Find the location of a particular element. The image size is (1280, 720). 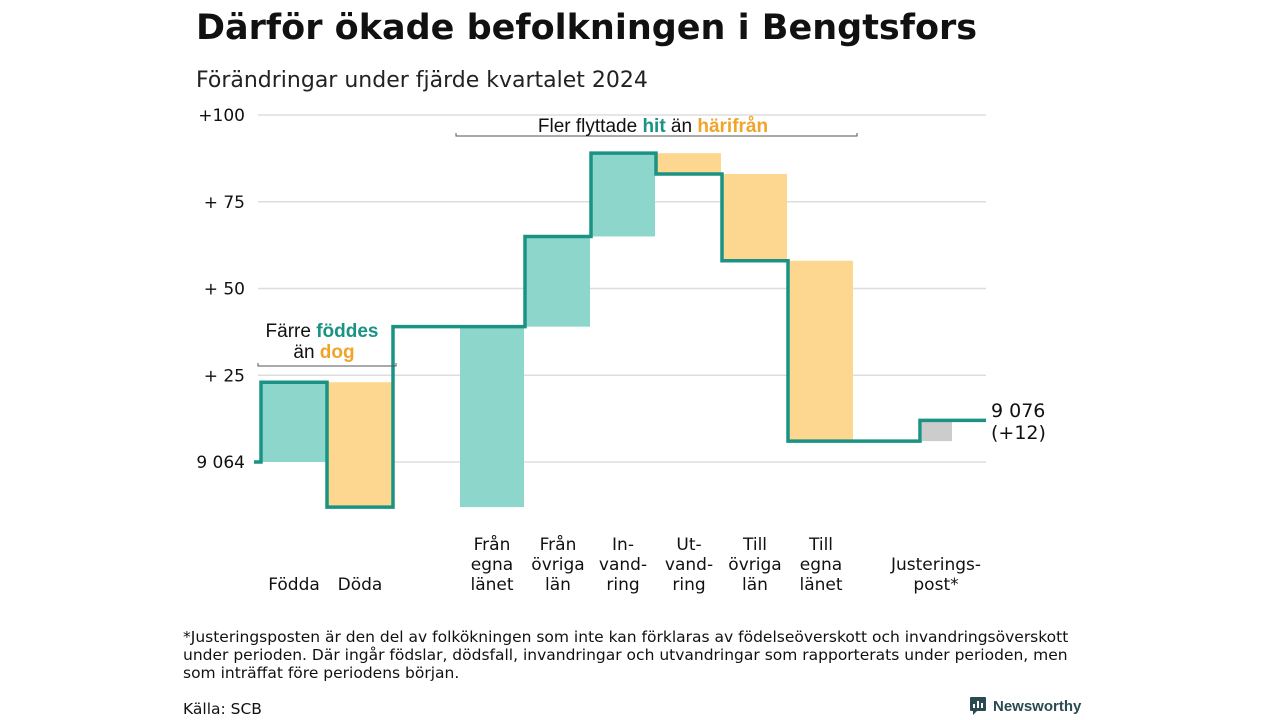

y-tick-label: + 50 is located at coordinates (224, 290).